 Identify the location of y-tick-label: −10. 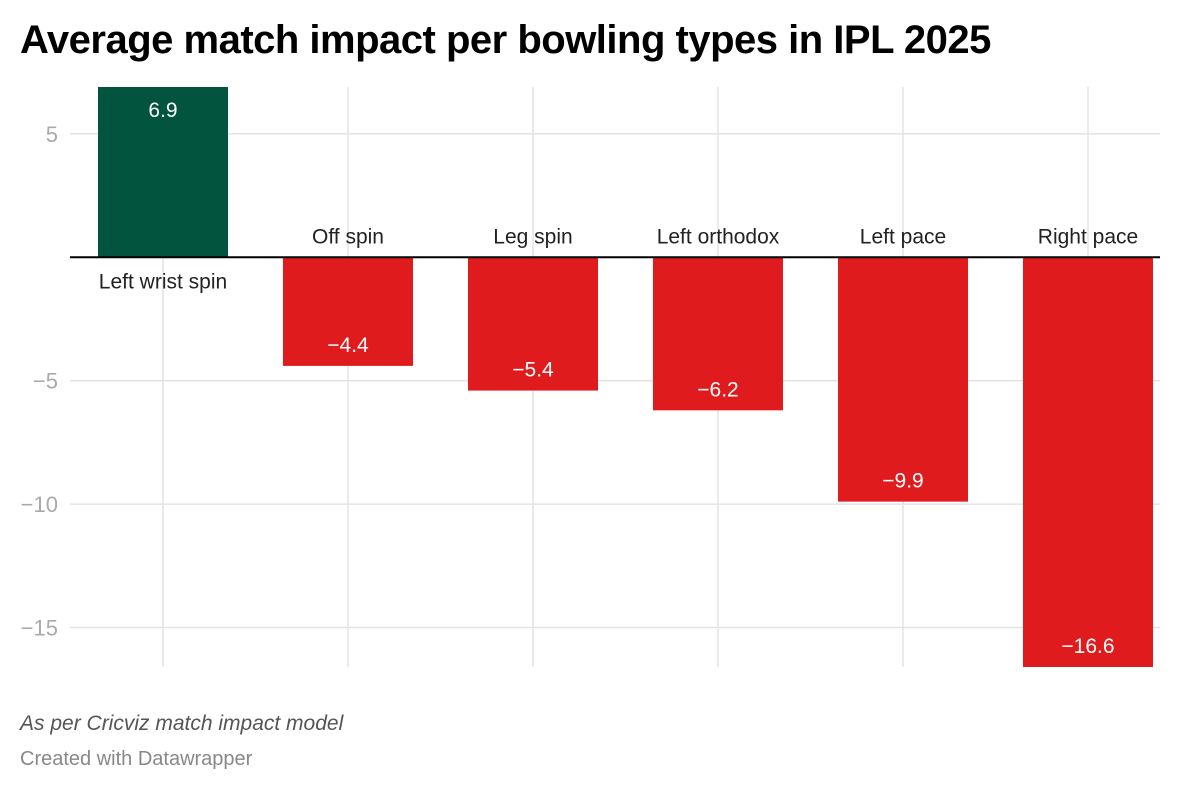
(39, 504).